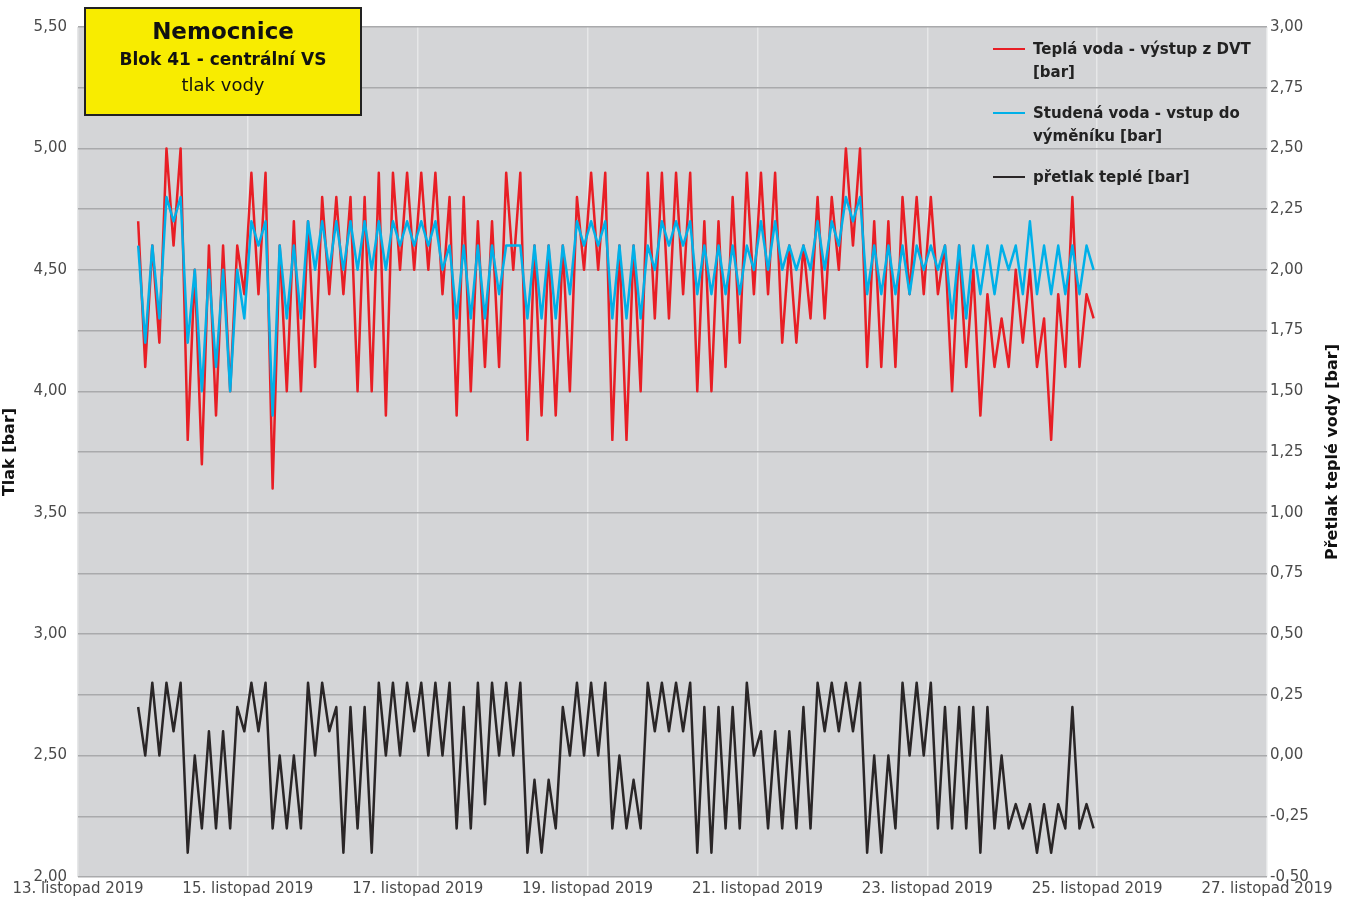  I want to click on y-tick-label: 4,00, so click(50, 390).